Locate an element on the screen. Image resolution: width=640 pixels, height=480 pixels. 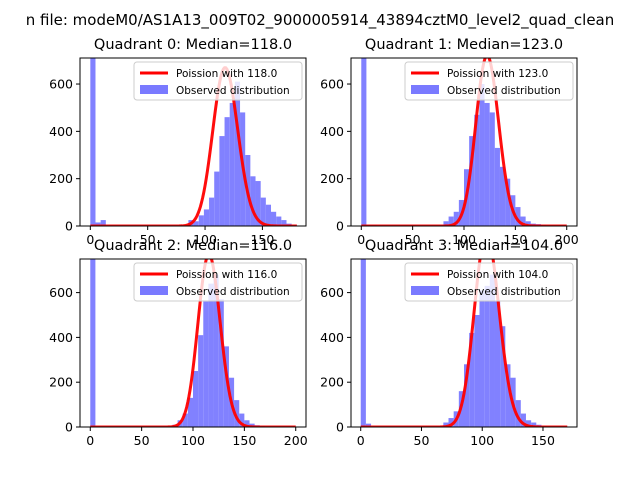
legend: Poission with 104.0 Observed distribution is located at coordinates (489, 282).